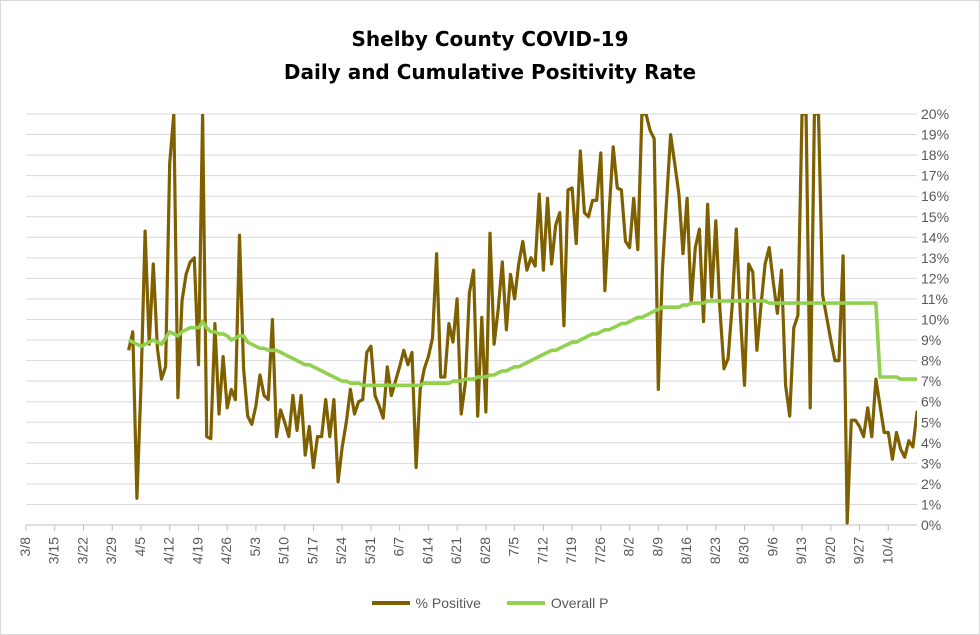 This screenshot has width=980, height=635. Describe the element at coordinates (935, 320) in the screenshot. I see `y-tick-label-10: 10%` at that location.